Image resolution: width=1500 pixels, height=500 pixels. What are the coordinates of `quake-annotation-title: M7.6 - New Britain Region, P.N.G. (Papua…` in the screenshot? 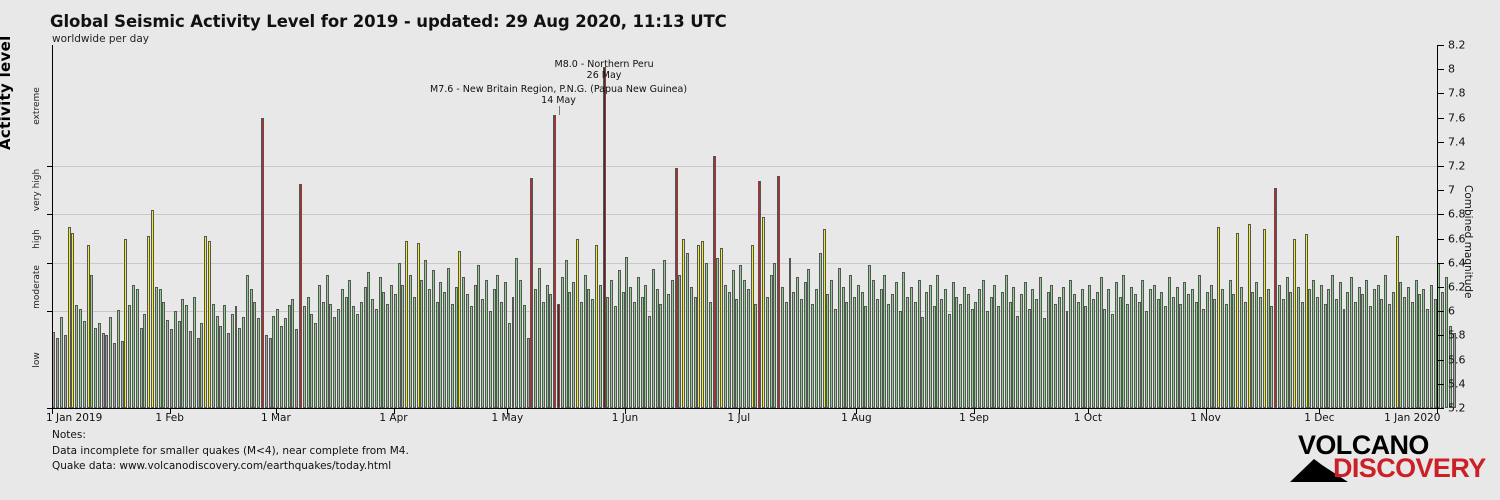 It's located at (559, 89).